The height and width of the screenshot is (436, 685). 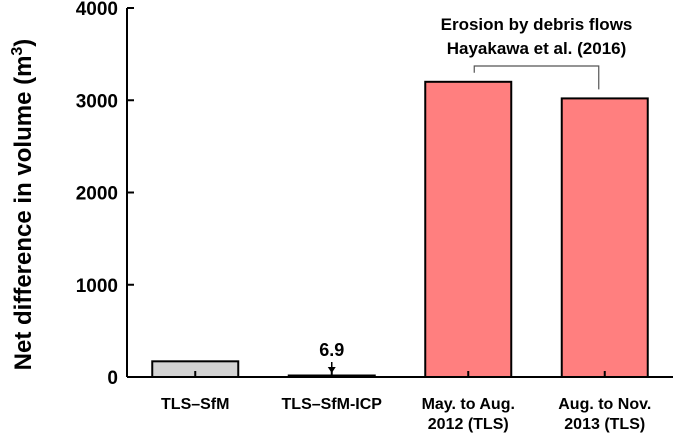 I want to click on data-label-2: 6.9, so click(x=331, y=350).